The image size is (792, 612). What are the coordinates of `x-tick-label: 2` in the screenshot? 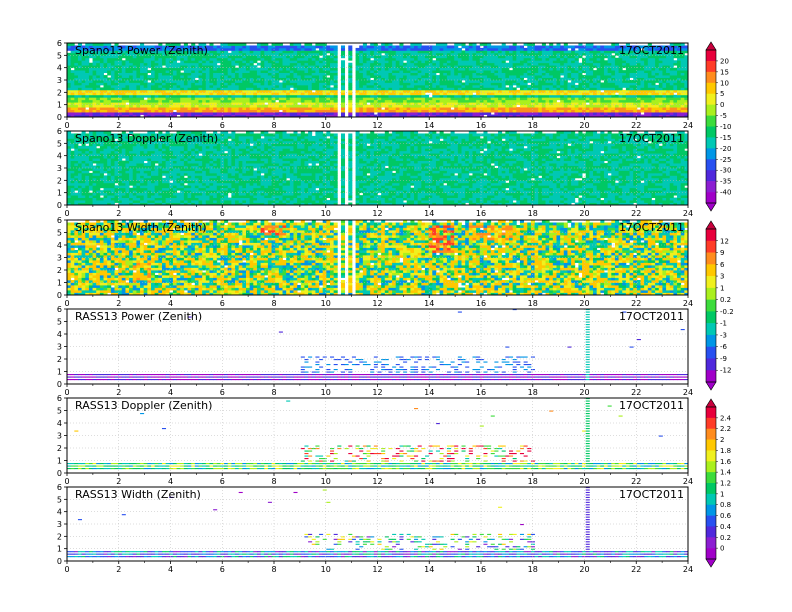 It's located at (118, 125).